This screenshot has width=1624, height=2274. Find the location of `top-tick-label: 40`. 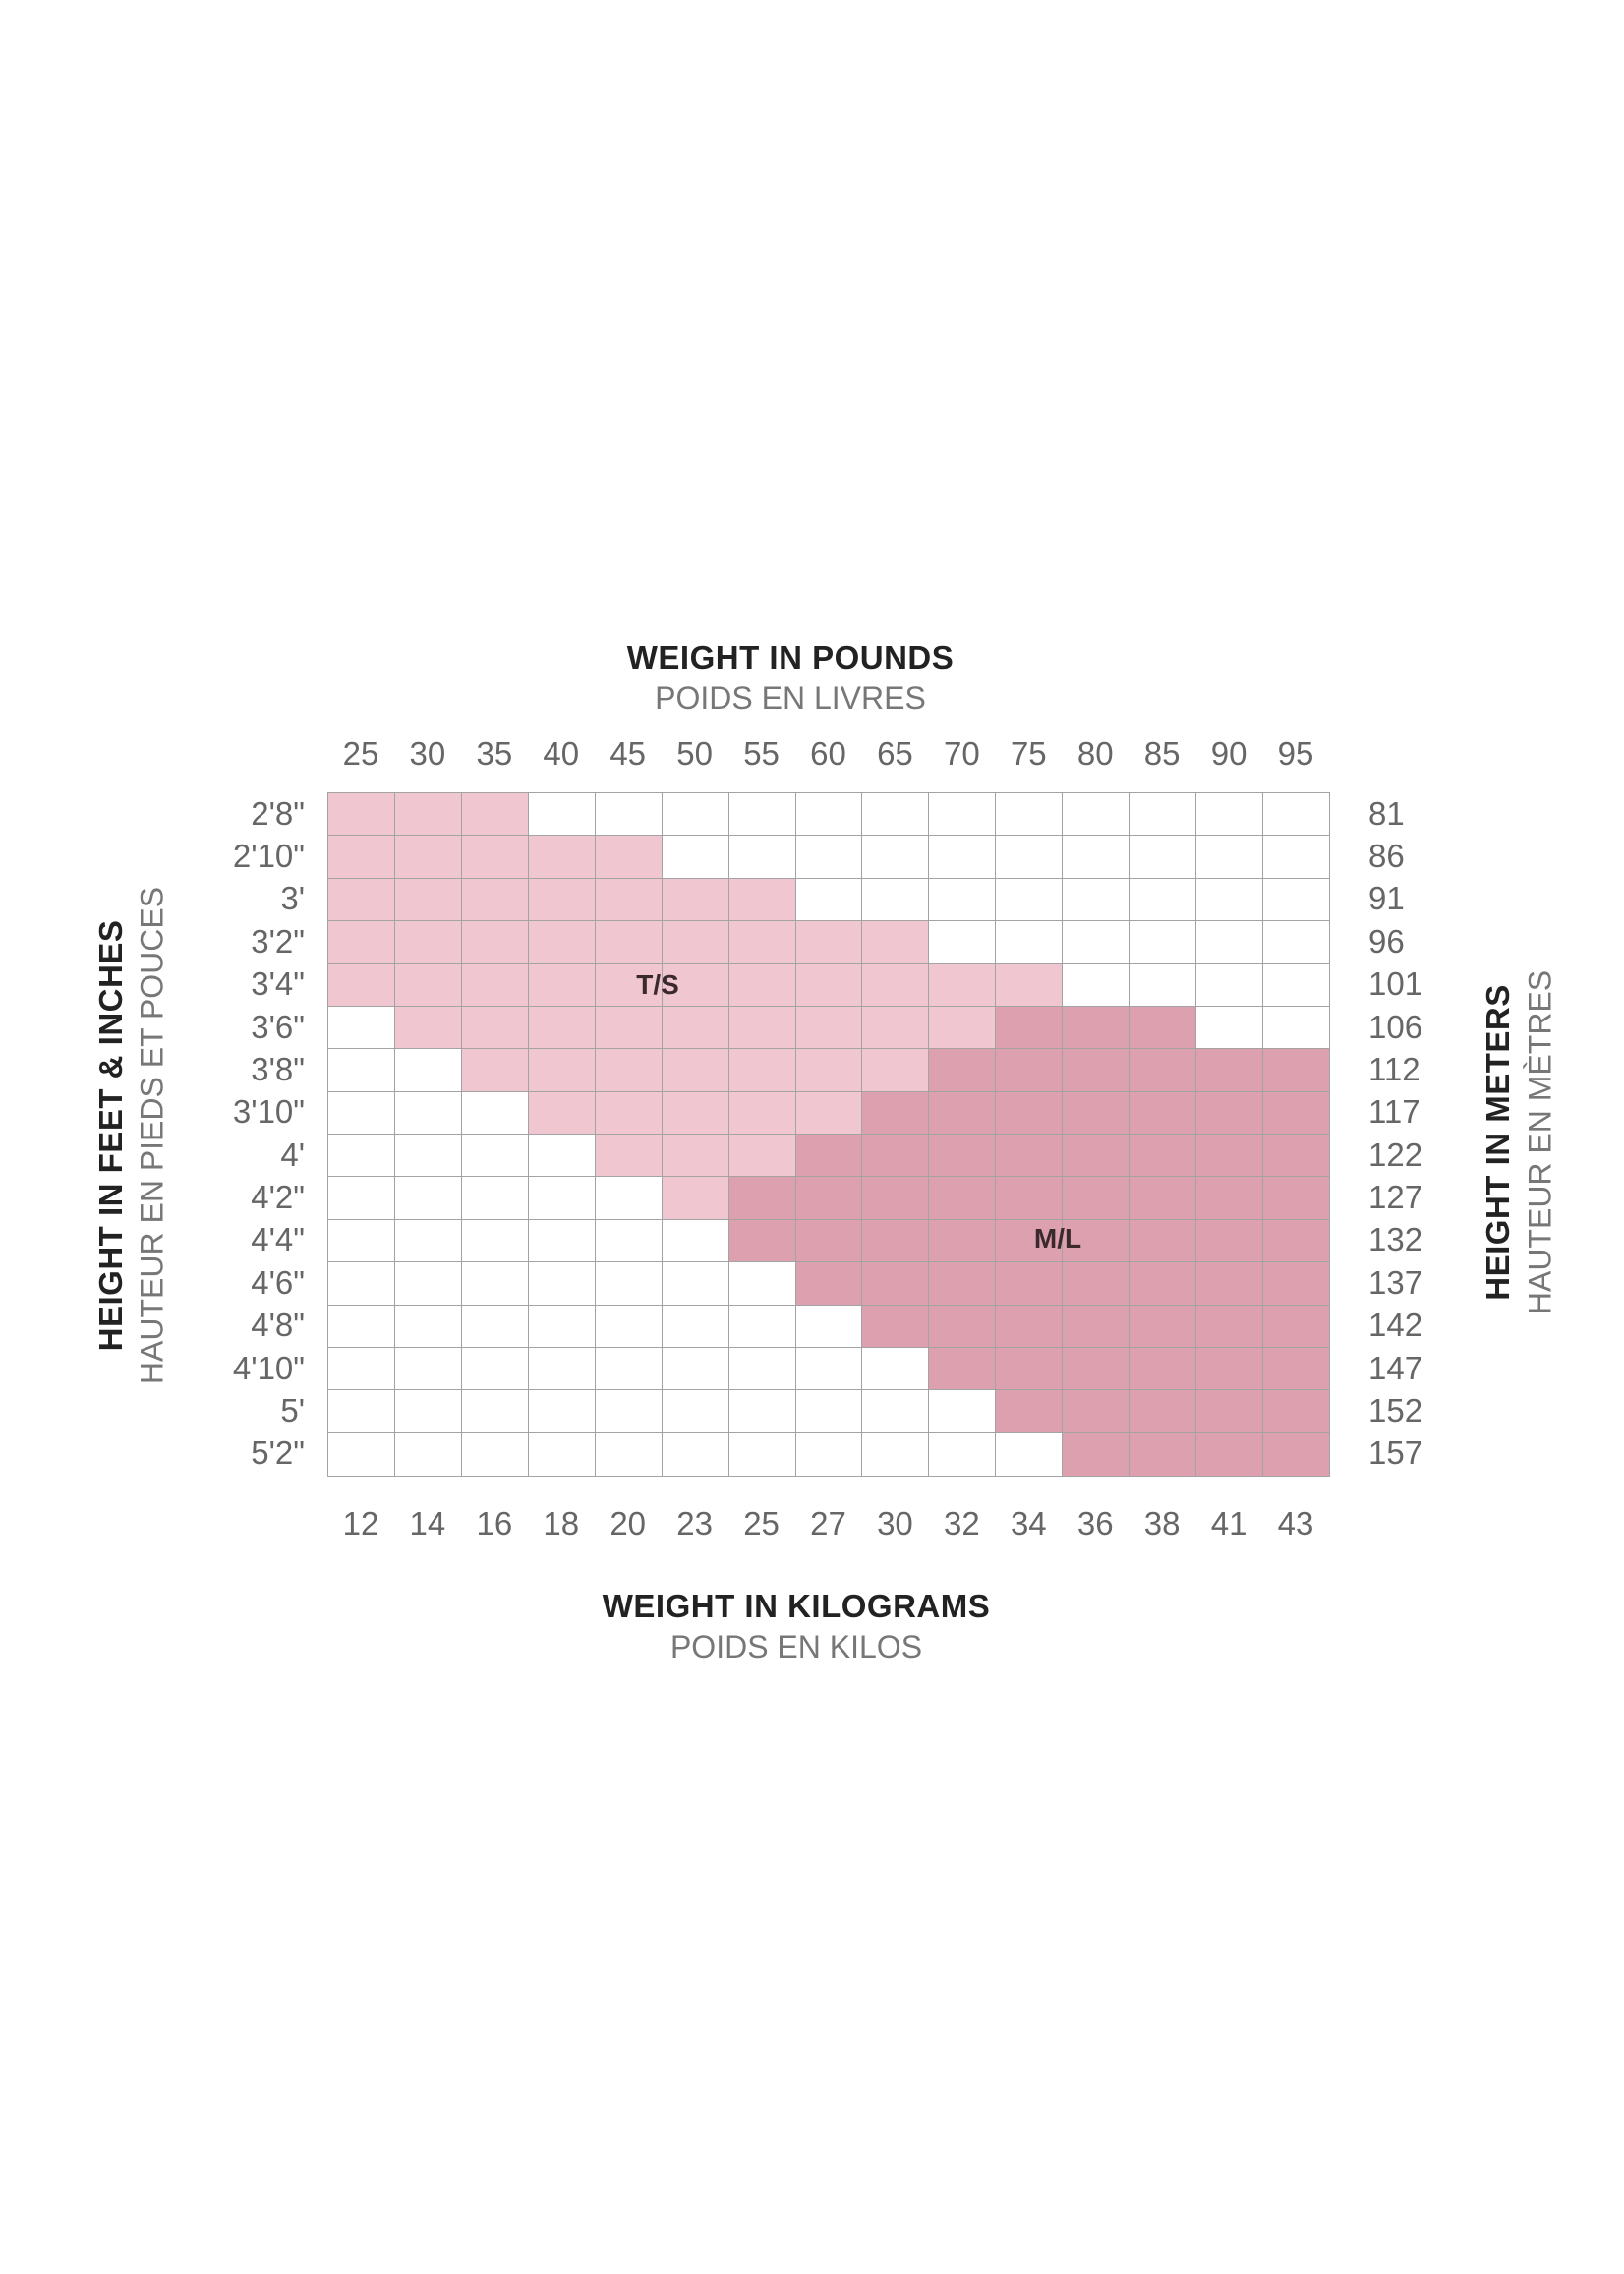

top-tick-label: 40 is located at coordinates (561, 753).